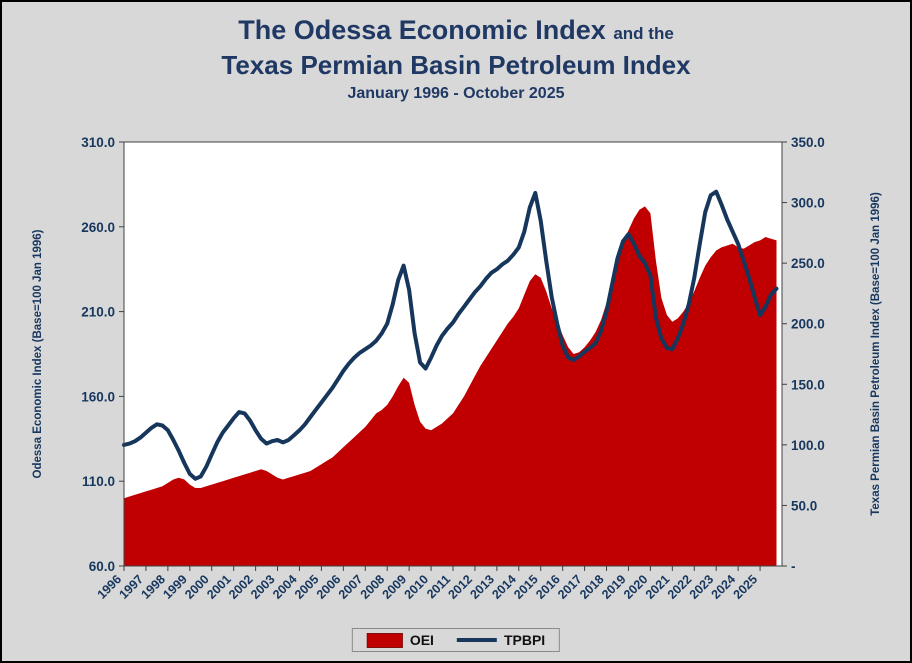 The width and height of the screenshot is (912, 663). What do you see at coordinates (422, 30) in the screenshot?
I see `chart-title-main: The Odessa Economic Index` at bounding box center [422, 30].